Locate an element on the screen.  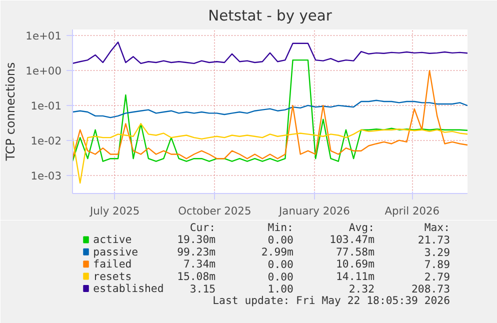
text: Max: is located at coordinates (437, 227).